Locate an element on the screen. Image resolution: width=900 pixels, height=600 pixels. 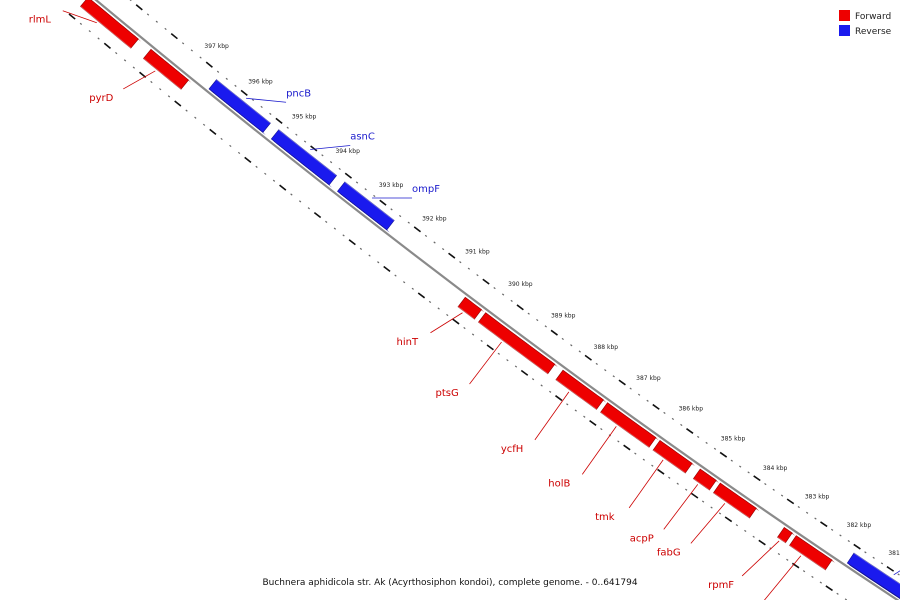
tick-label: 386 kbp is located at coordinates (691, 408).